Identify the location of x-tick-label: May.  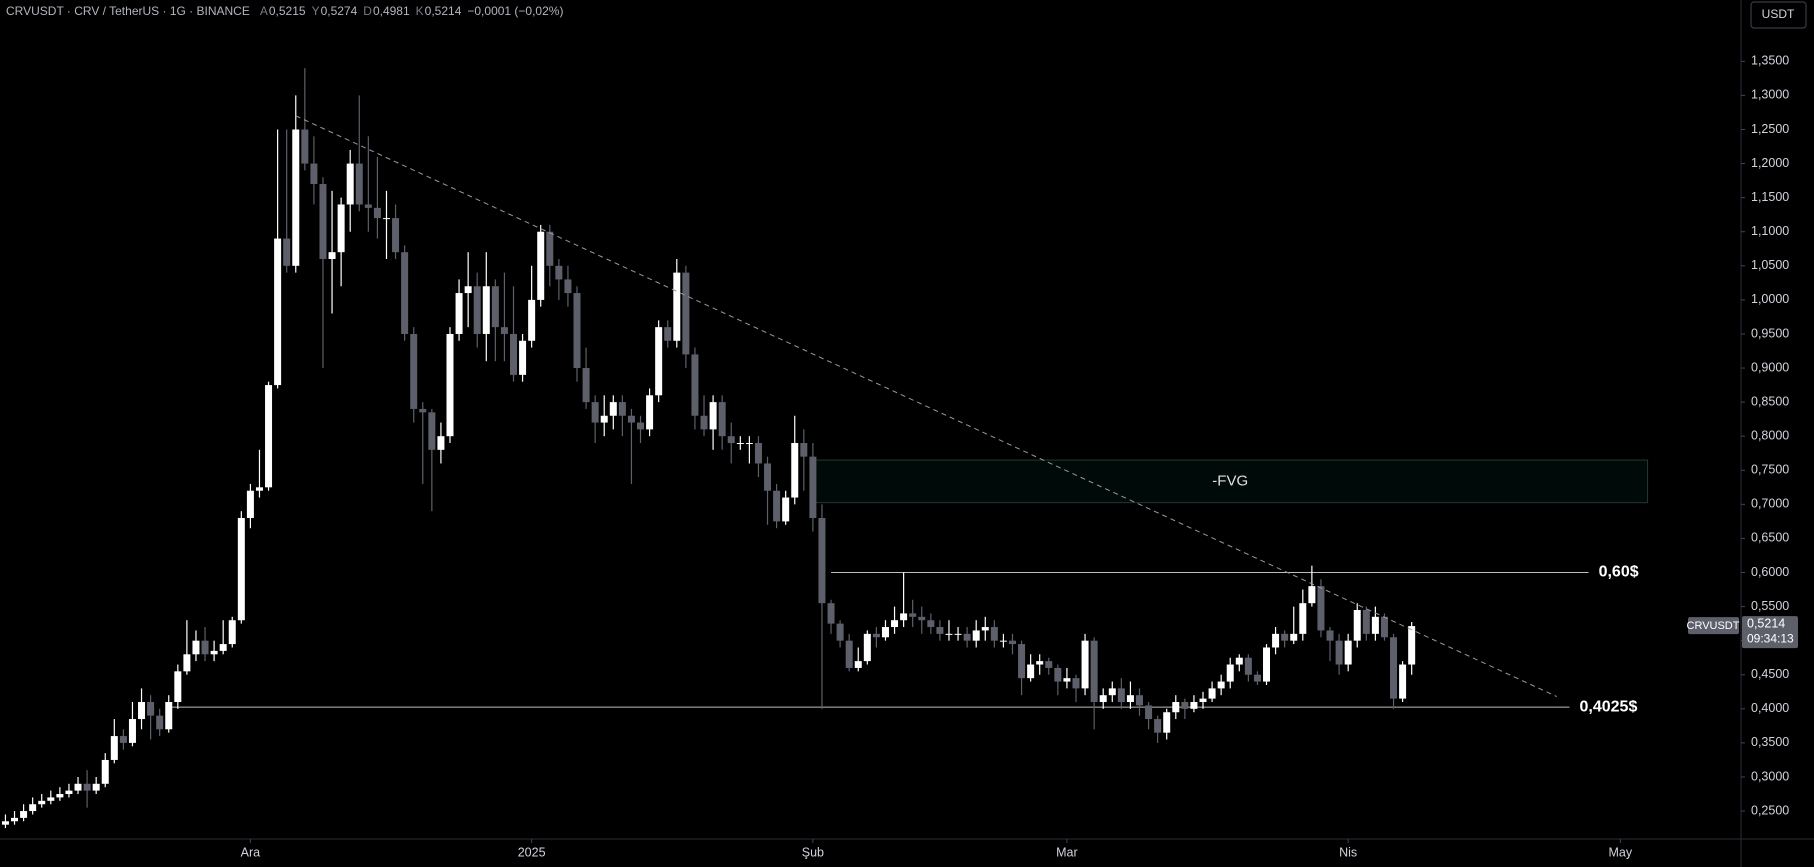
(1621, 852).